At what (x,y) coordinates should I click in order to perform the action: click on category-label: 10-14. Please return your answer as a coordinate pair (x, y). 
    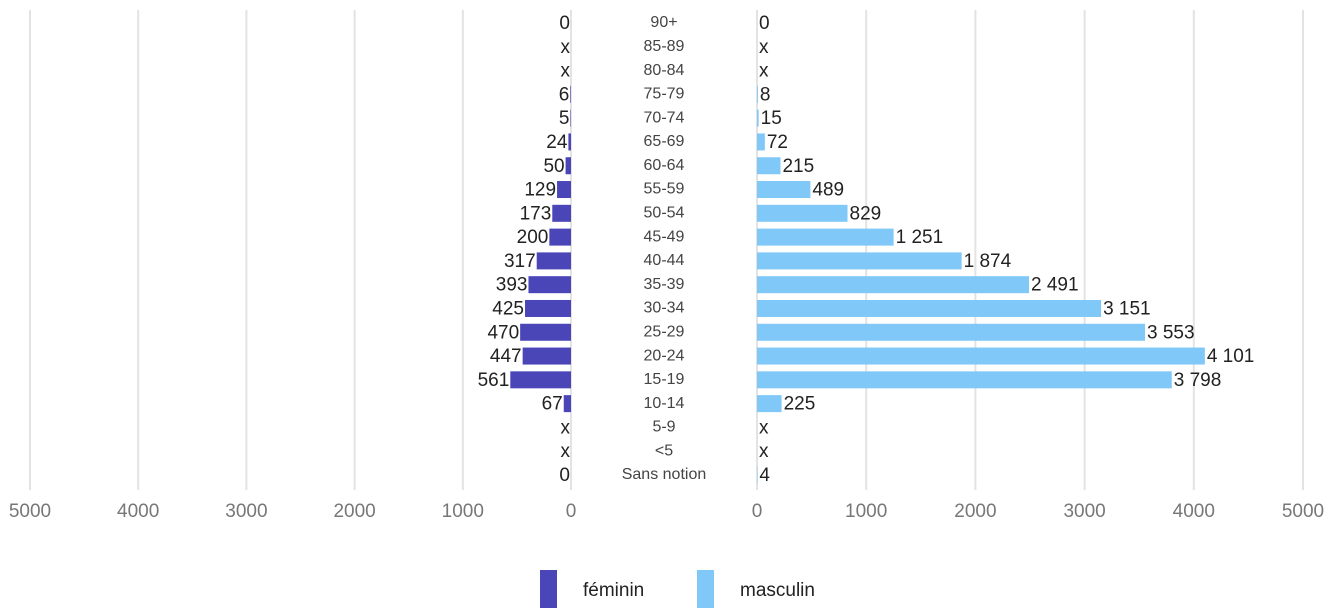
    Looking at the image, I should click on (664, 403).